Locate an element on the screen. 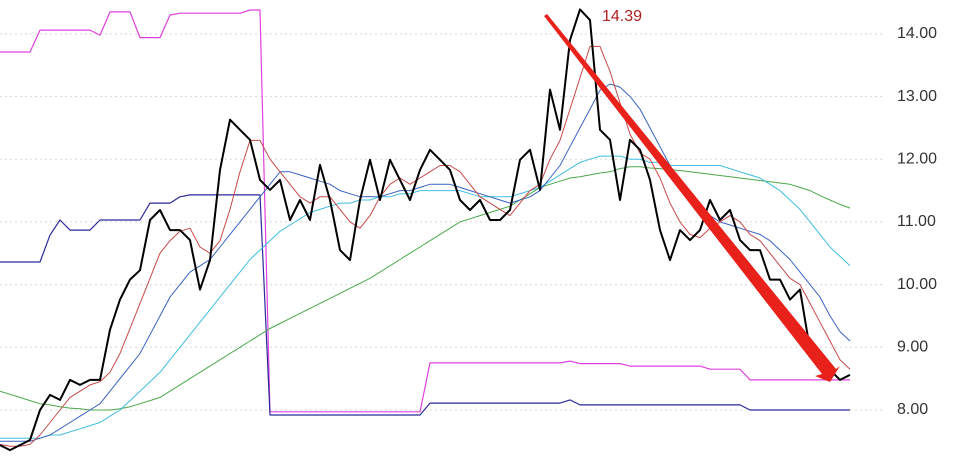 This screenshot has height=467, width=960. y-axis: 8.00 9.00 10.00 11.00 12.00 13.00 14.00 is located at coordinates (917, 221).